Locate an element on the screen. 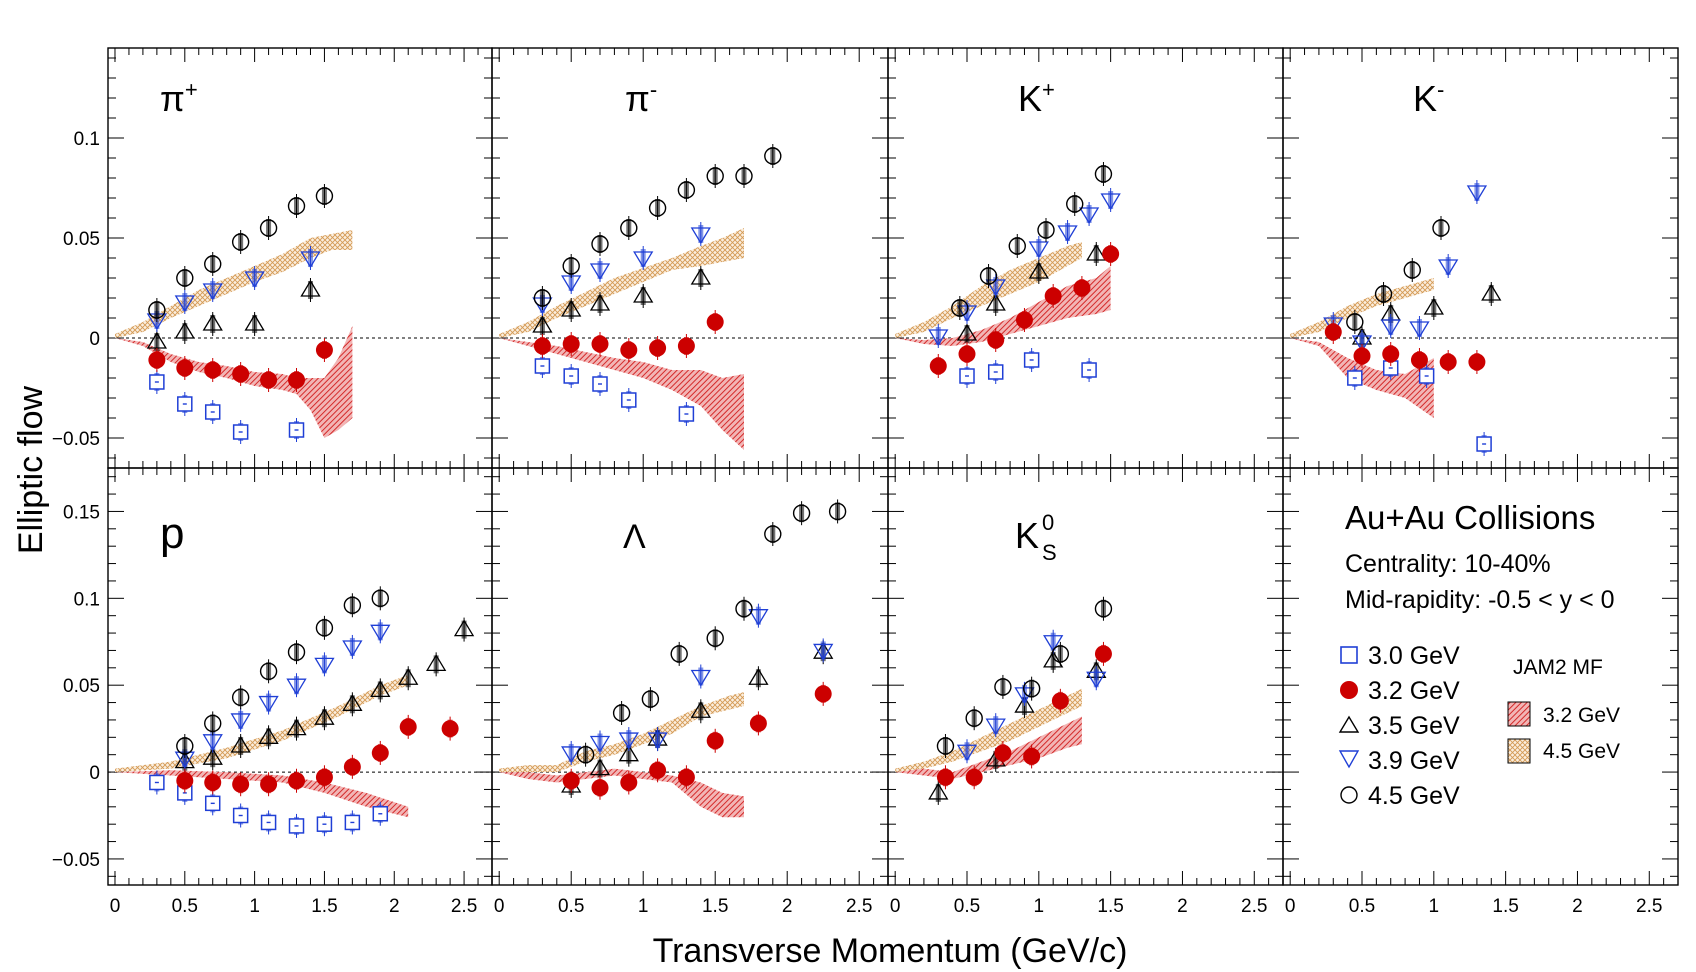  data-point-pim-e39 is located at coordinates (643, 258).